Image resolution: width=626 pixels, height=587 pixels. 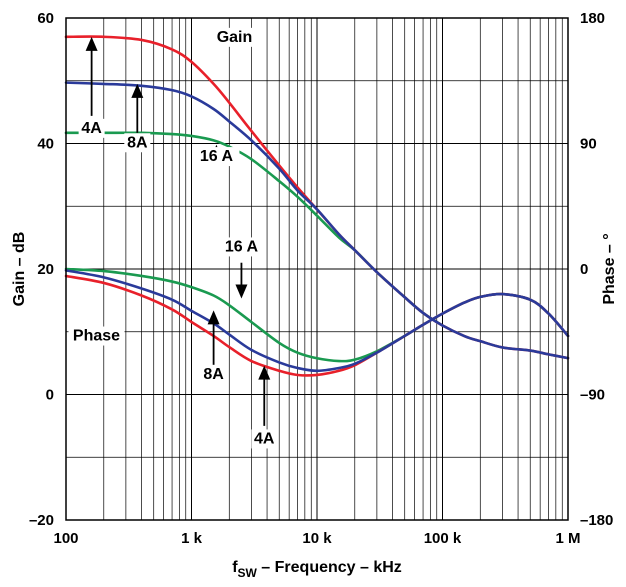 I want to click on label-bg-phase-4a-label, so click(x=264, y=439).